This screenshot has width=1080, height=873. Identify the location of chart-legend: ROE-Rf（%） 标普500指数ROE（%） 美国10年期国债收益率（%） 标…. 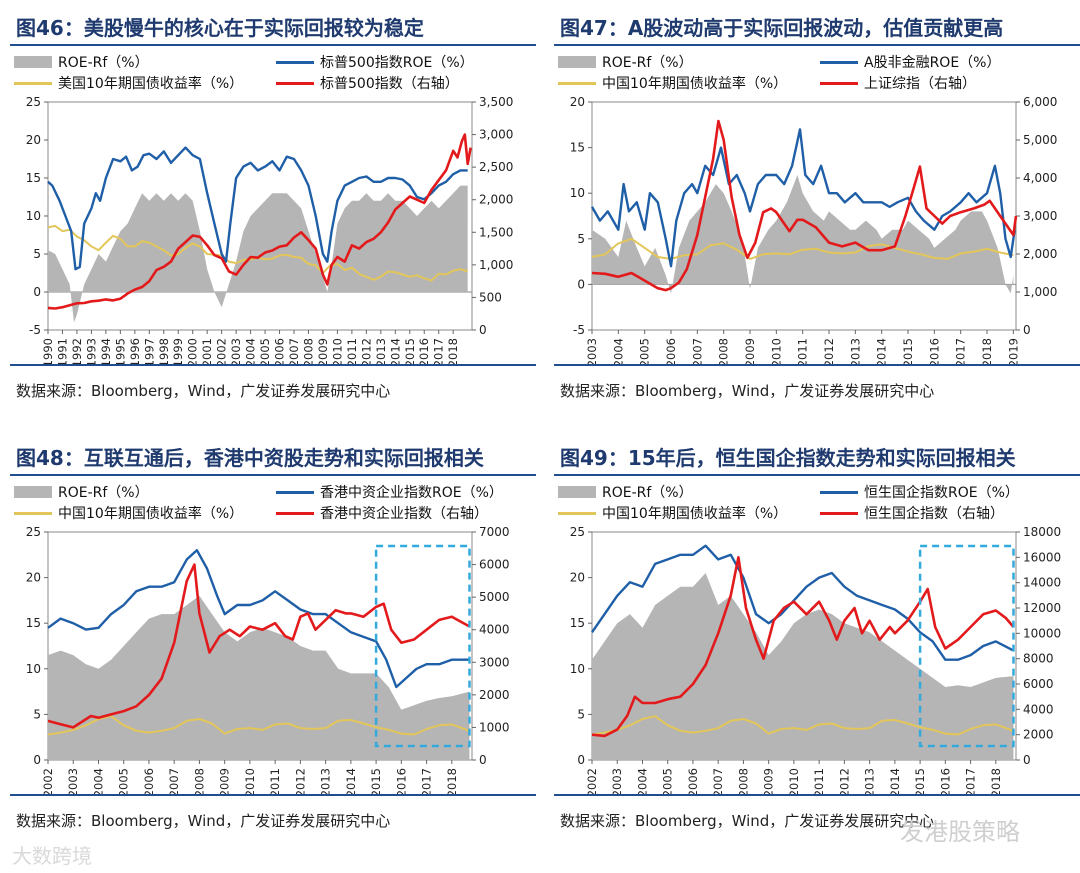
(274, 73).